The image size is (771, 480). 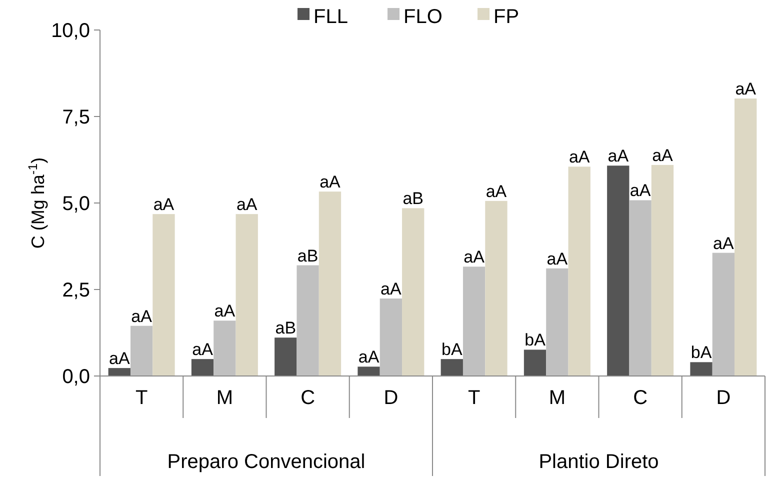 I want to click on y-tick-label: 0,0, so click(x=76, y=377).